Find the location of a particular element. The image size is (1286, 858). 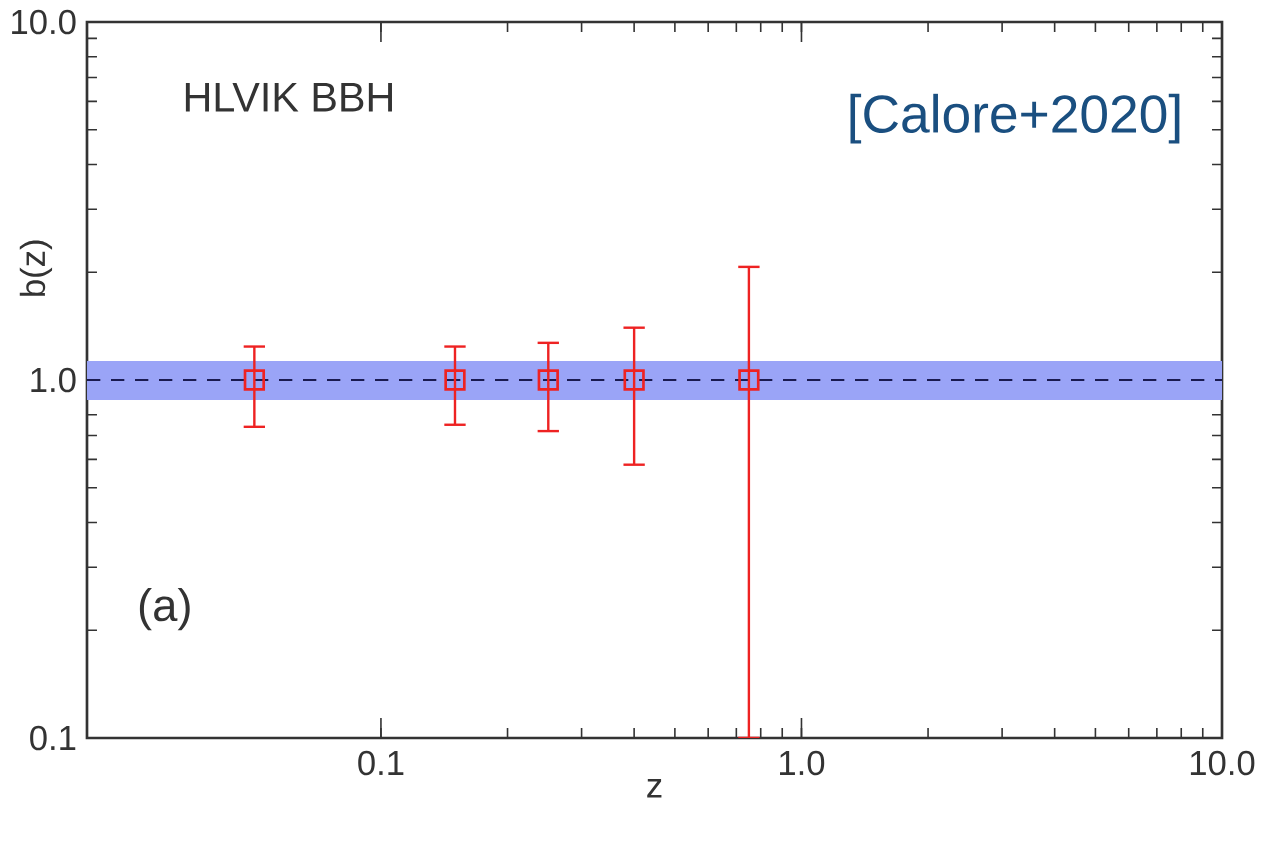

annotation: [Calore+2020] is located at coordinates (1015, 118).